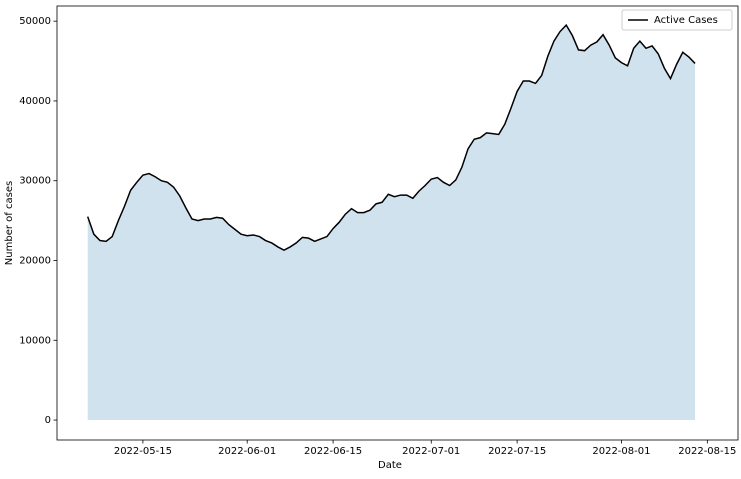 This screenshot has width=741, height=479. I want to click on legend-box, so click(677, 20).